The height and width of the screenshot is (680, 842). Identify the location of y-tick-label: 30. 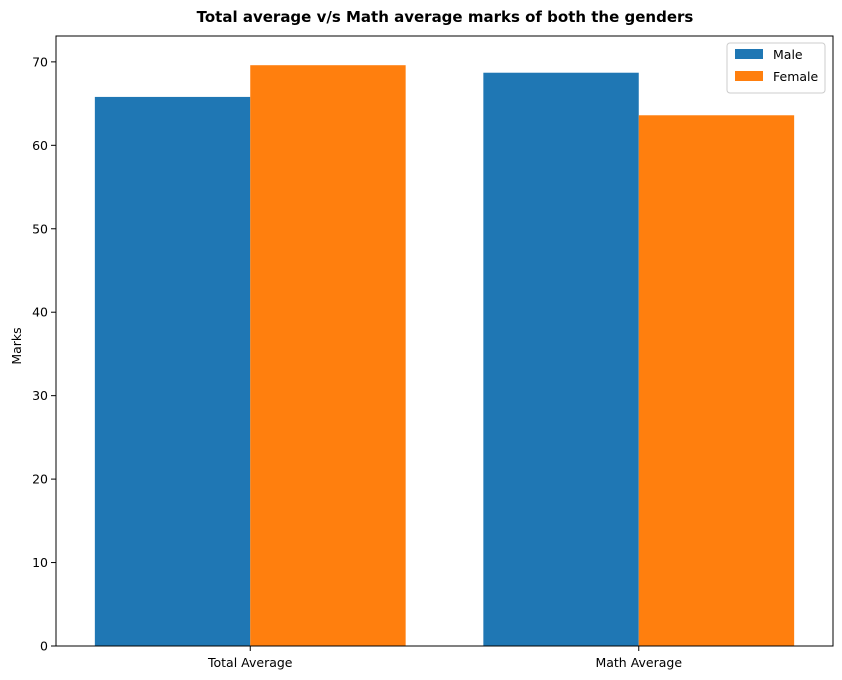
(40, 395).